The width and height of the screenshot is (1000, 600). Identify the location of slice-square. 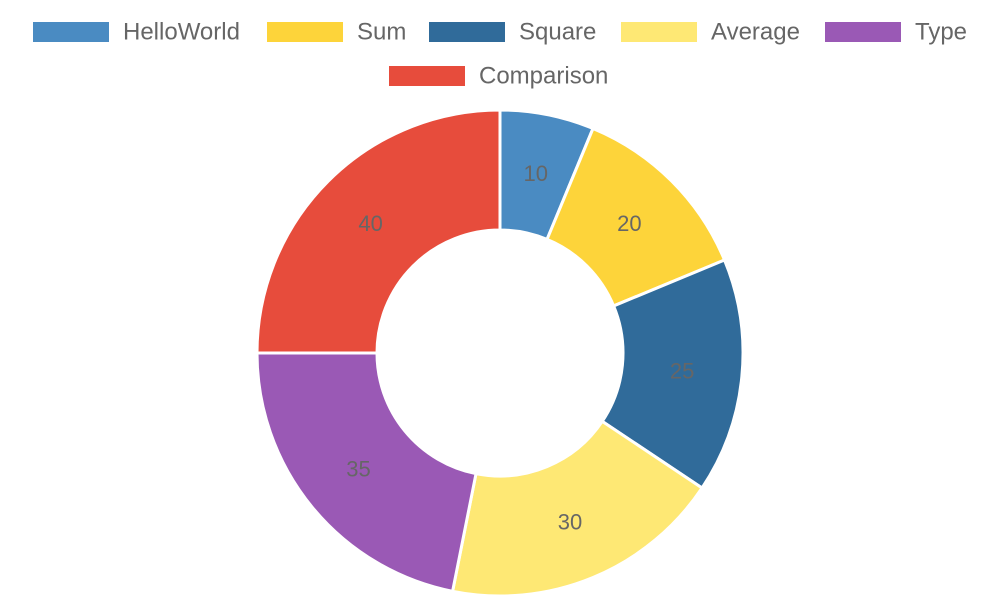
(672, 374).